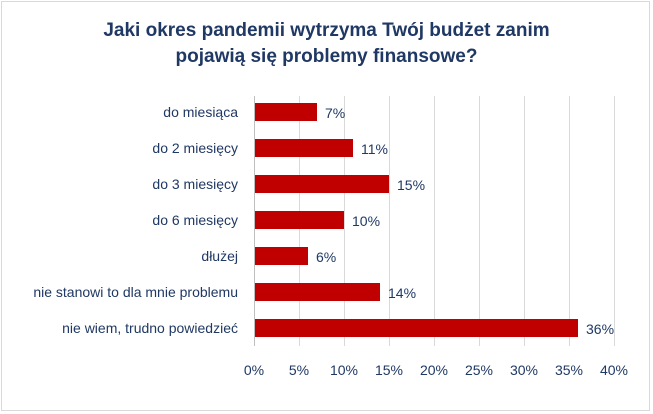 Image resolution: width=653 pixels, height=414 pixels. I want to click on data-label: 11%, so click(374, 149).